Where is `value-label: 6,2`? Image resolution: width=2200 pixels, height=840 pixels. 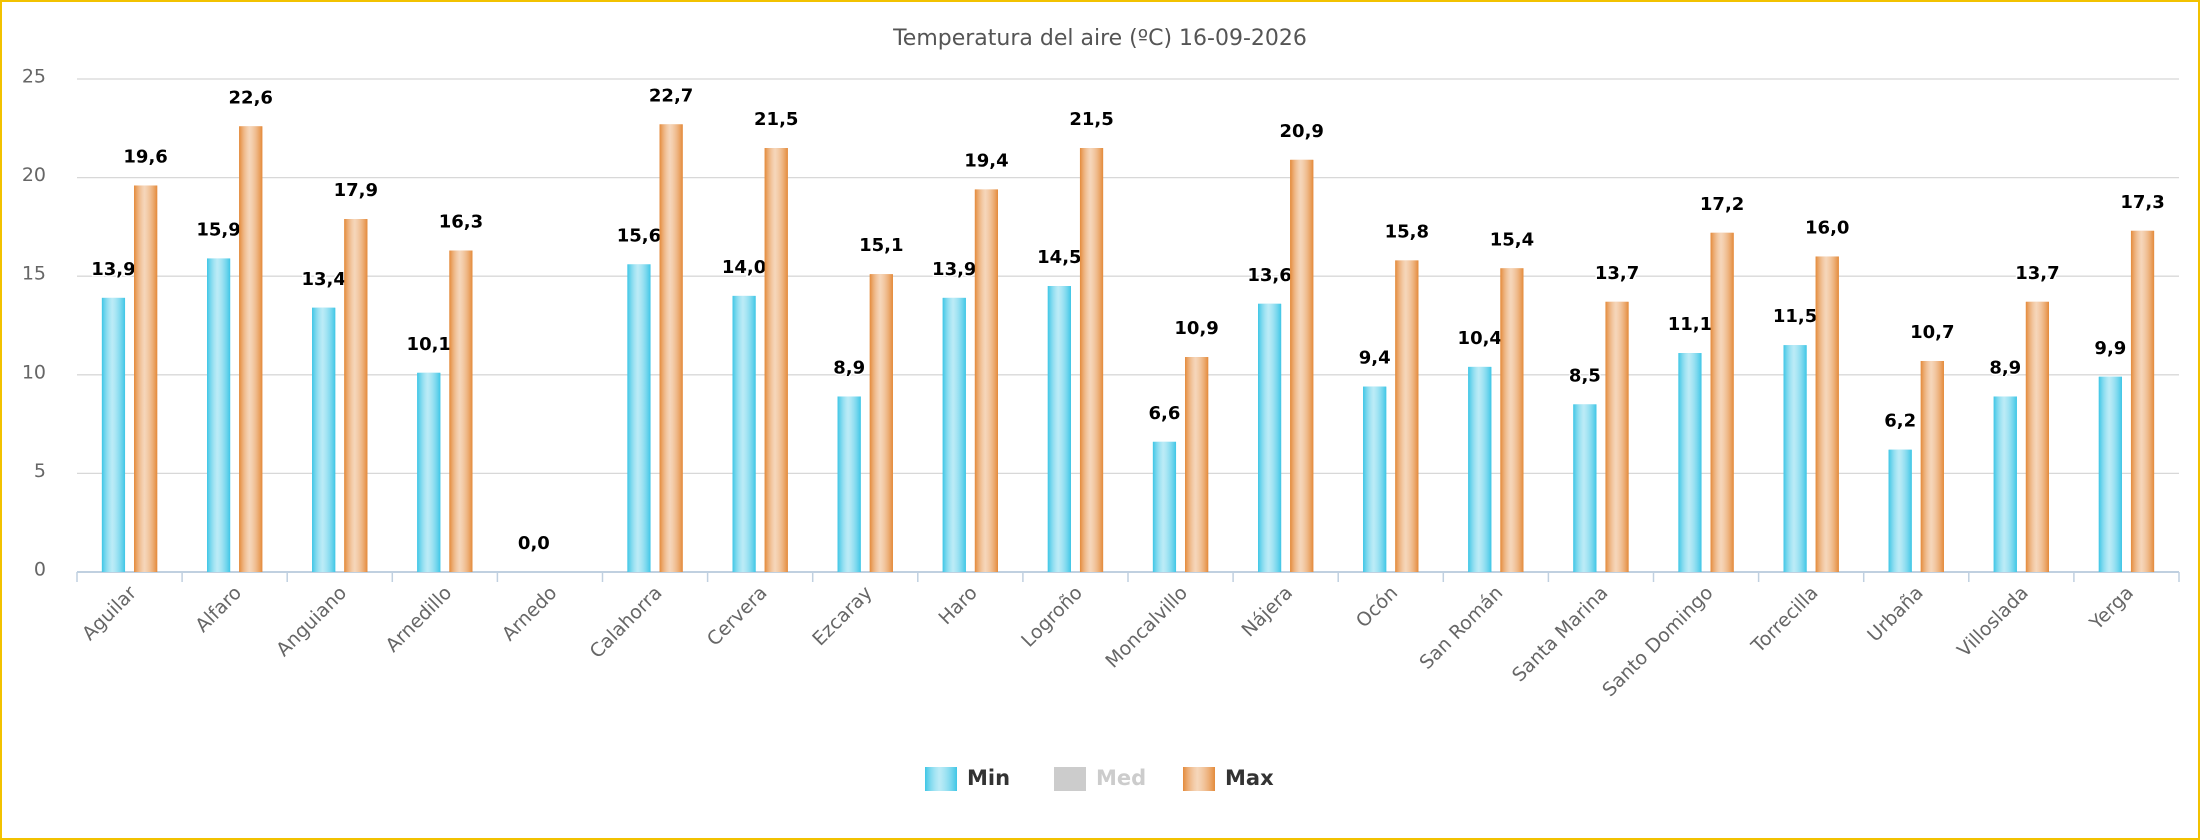 value-label: 6,2 is located at coordinates (1900, 421).